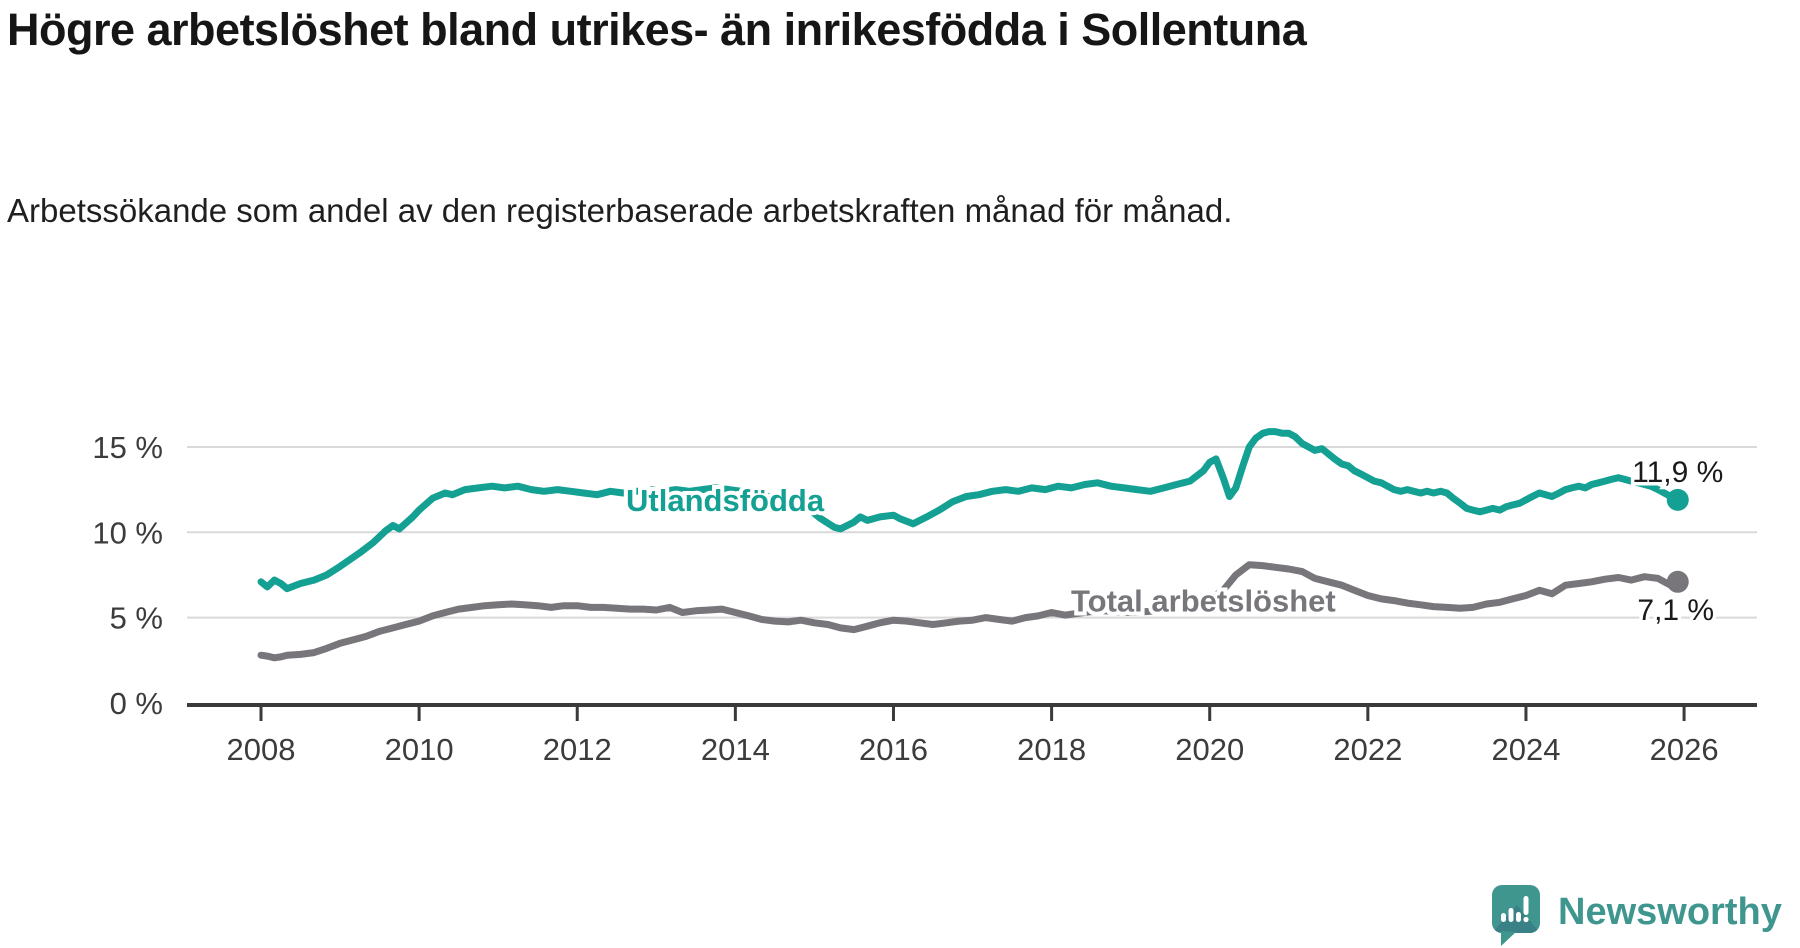 The width and height of the screenshot is (1800, 948). What do you see at coordinates (969, 611) in the screenshot?
I see `series-line-total-arbetsloshet` at bounding box center [969, 611].